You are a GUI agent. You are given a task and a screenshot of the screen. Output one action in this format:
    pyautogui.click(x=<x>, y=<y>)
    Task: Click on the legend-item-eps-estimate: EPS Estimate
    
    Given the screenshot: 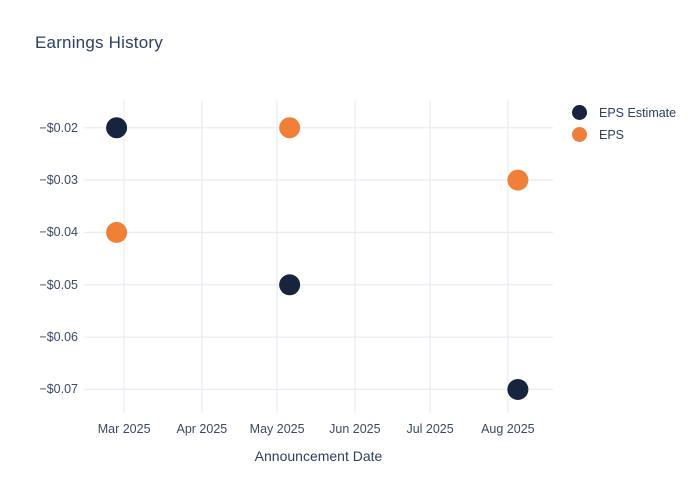 What is the action you would take?
    pyautogui.click(x=624, y=112)
    